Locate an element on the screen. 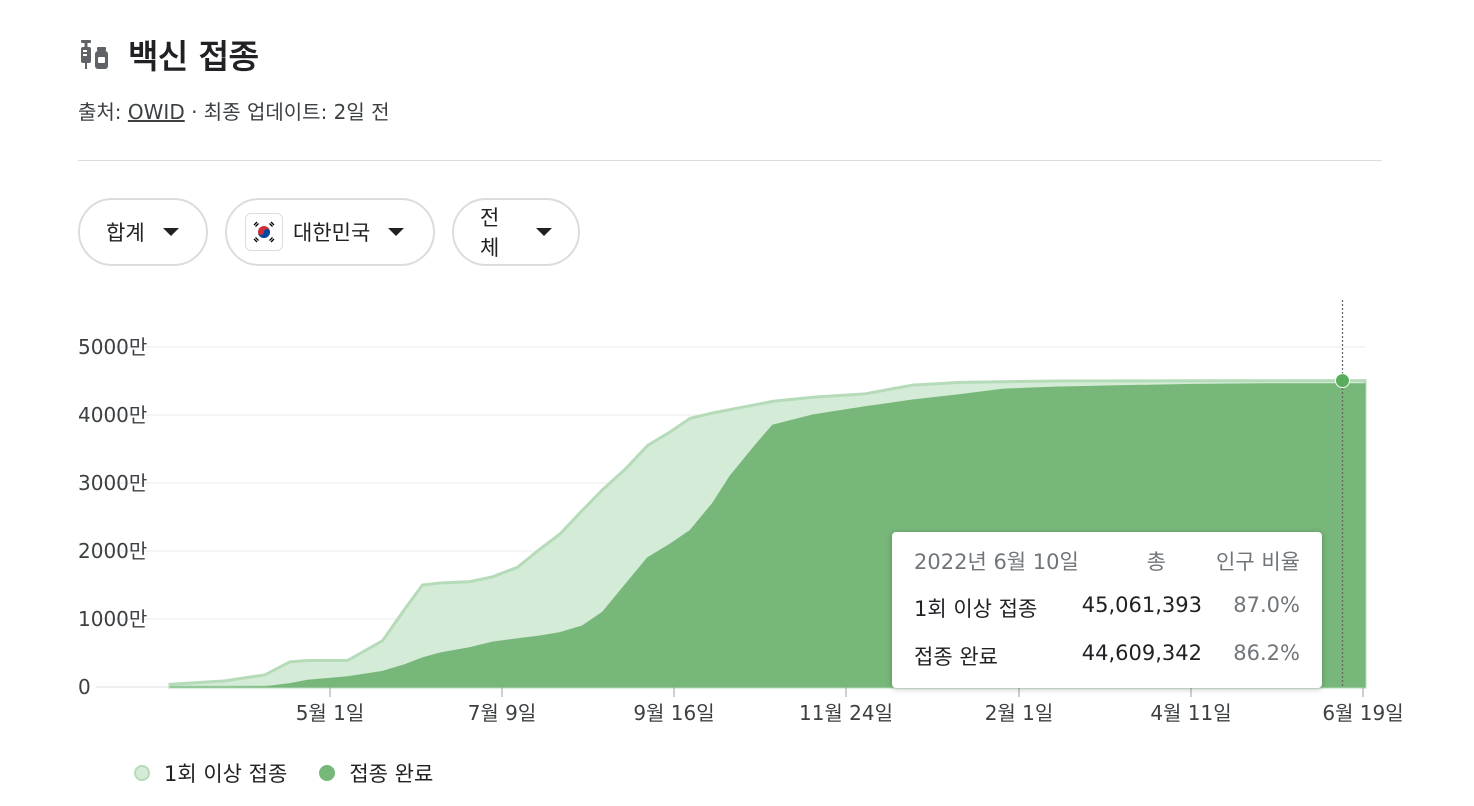 The height and width of the screenshot is (806, 1474). source-prefix: 출처: is located at coordinates (103, 112).